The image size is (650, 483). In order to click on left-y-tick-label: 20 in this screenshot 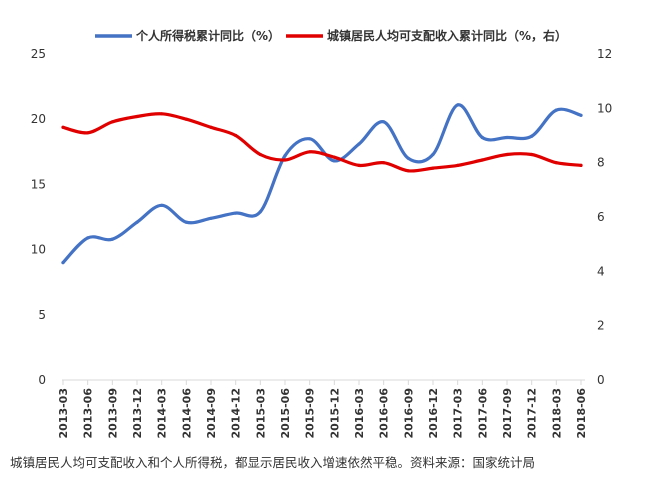, I will do `click(38, 119)`.